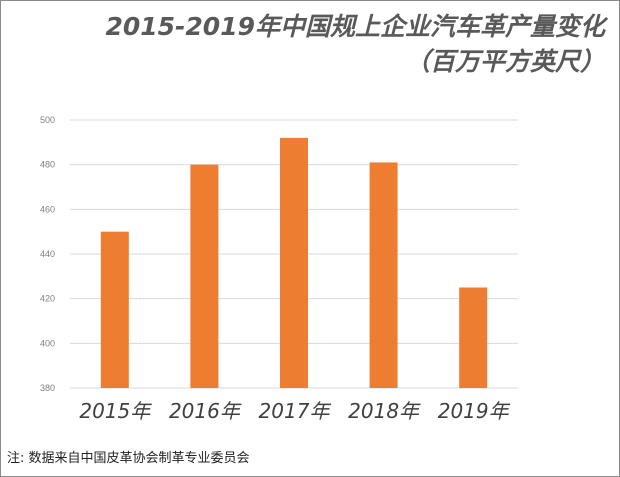 This screenshot has width=620, height=477. I want to click on chart-title: 2015-2019年中国规上企业汽车革产量变化, so click(355, 26).